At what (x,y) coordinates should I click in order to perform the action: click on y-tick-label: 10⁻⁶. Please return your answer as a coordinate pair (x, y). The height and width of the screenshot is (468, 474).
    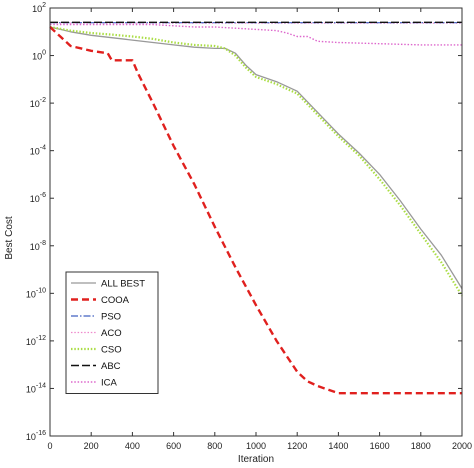
    Looking at the image, I should click on (38, 198).